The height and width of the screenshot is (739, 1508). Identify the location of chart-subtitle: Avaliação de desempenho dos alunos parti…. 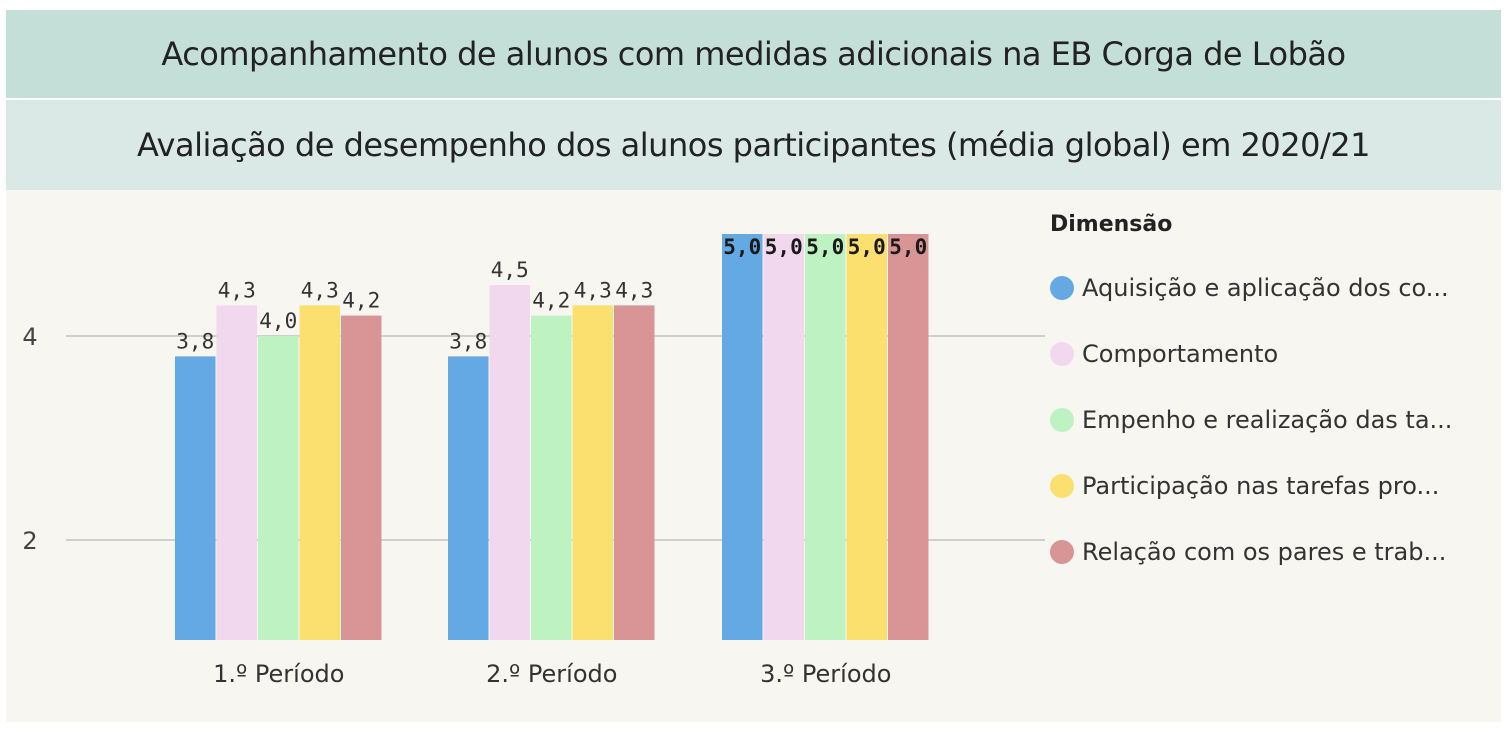
(753, 145).